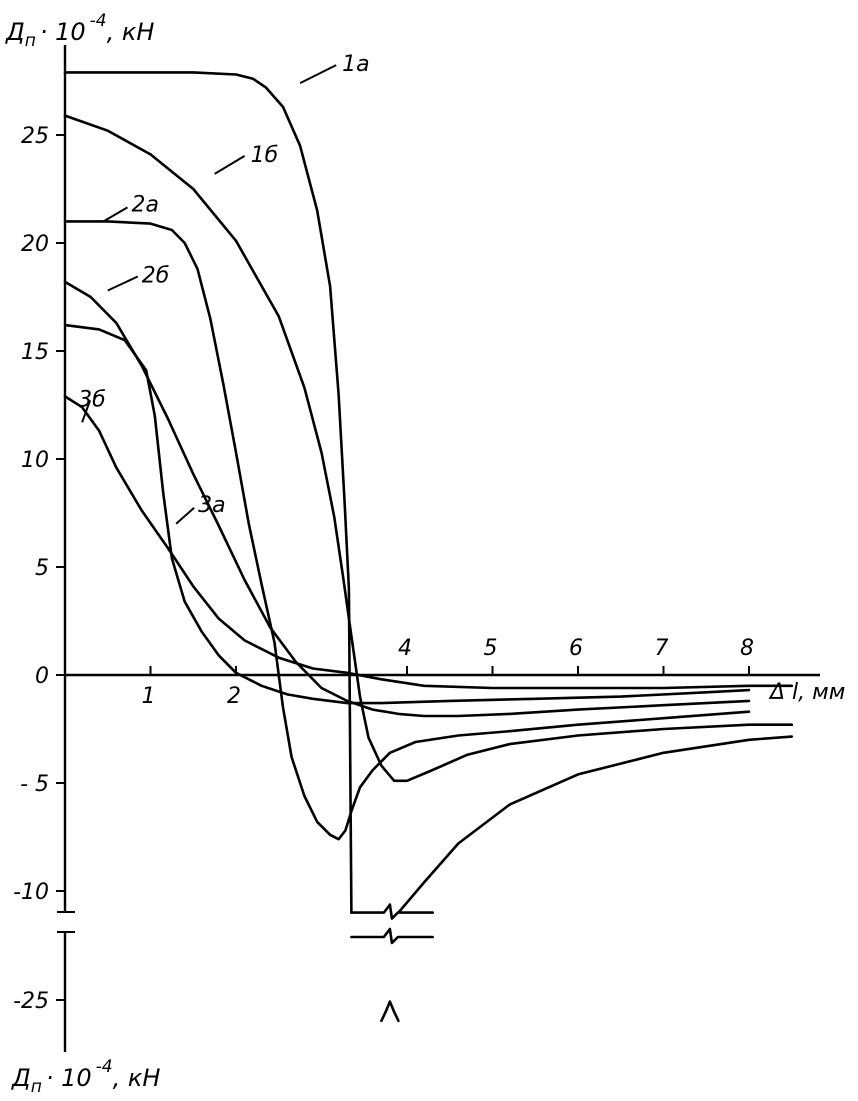 Image resolution: width=858 pixels, height=1101 pixels. Describe the element at coordinates (35, 244) in the screenshot. I see `y-tick-label: 20` at that location.